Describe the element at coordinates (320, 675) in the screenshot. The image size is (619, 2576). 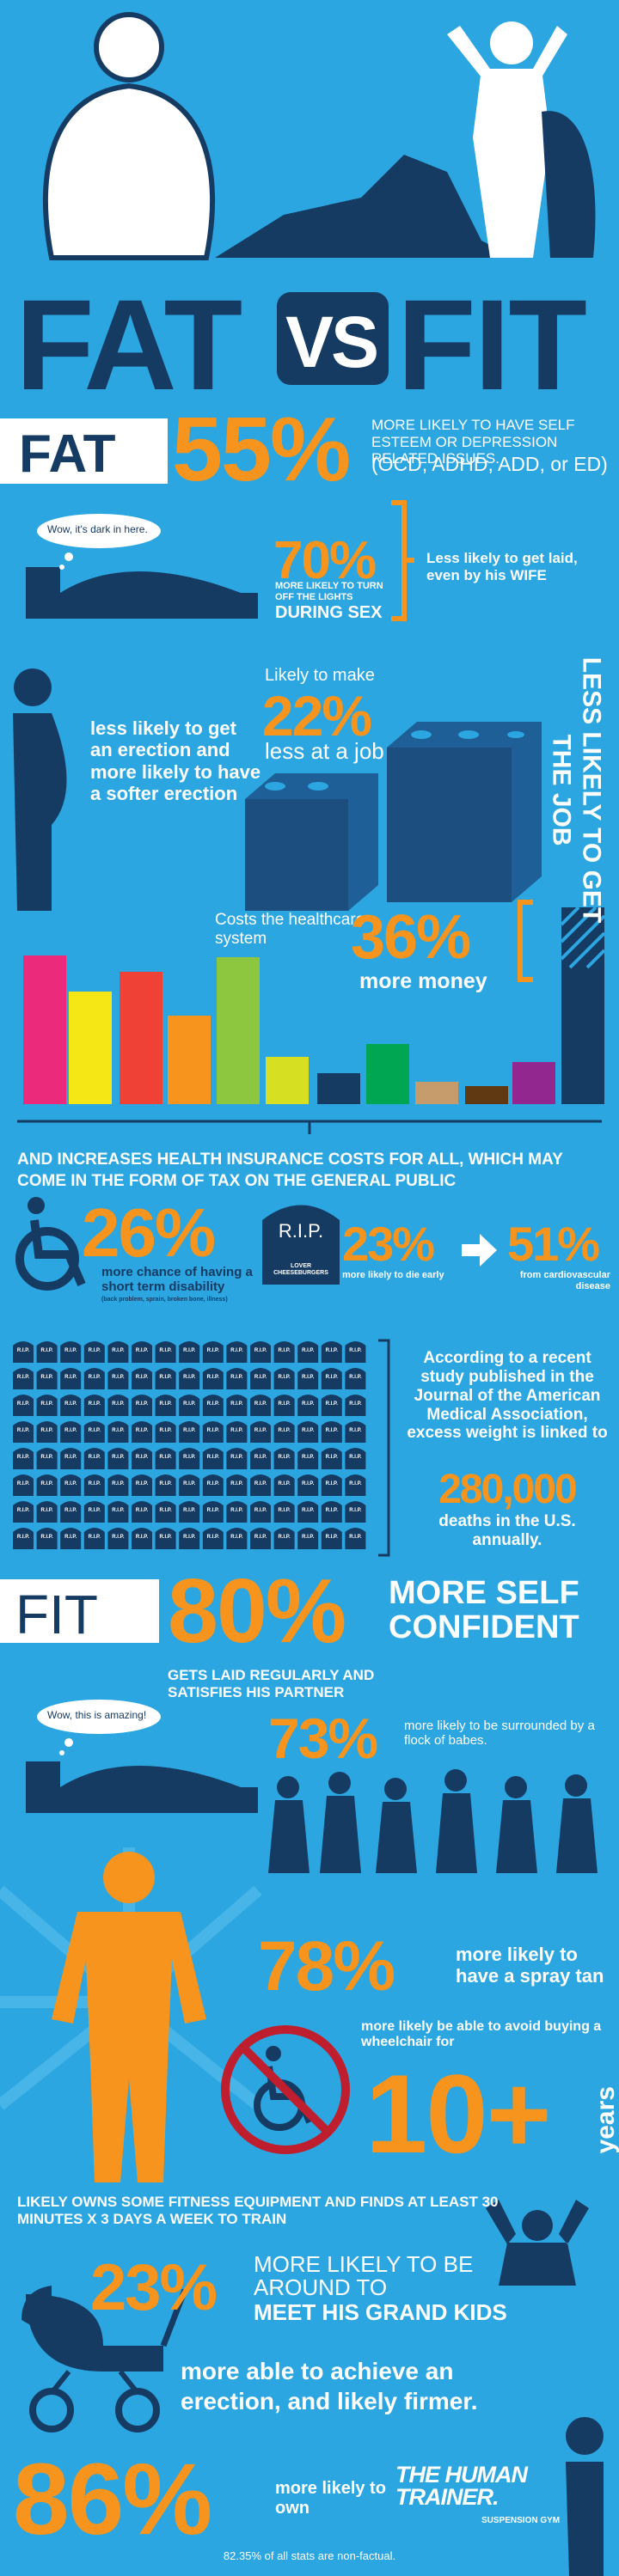
I see `job-lead: Likely to make` at that location.